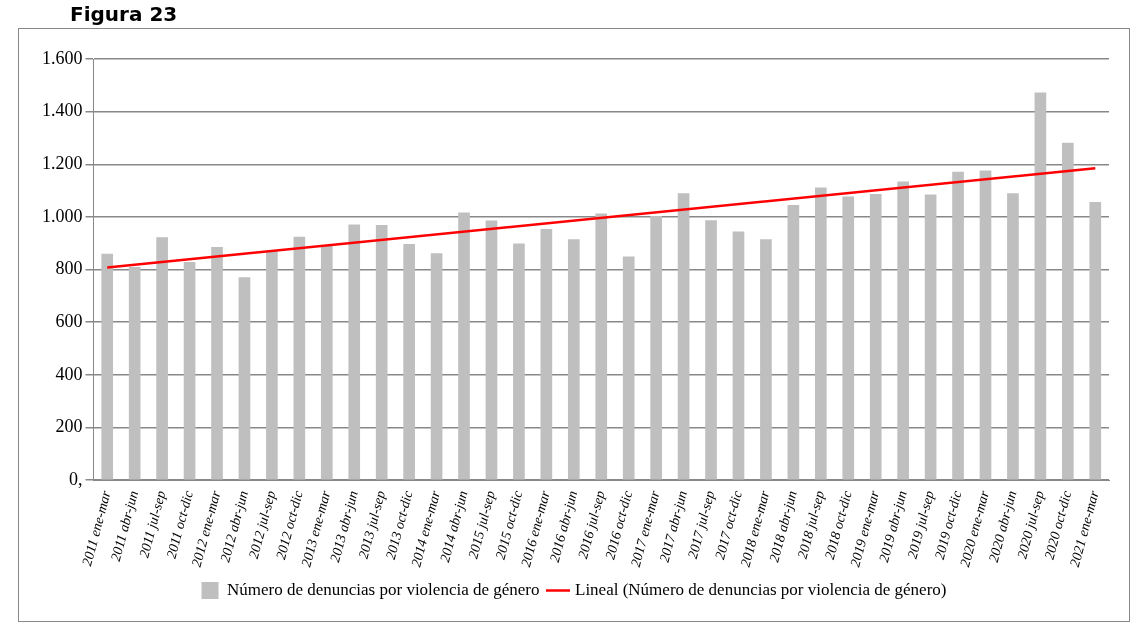 Image resolution: width=1136 pixels, height=625 pixels. Describe the element at coordinates (62, 163) in the screenshot. I see `y-tick-label: 1.200` at that location.